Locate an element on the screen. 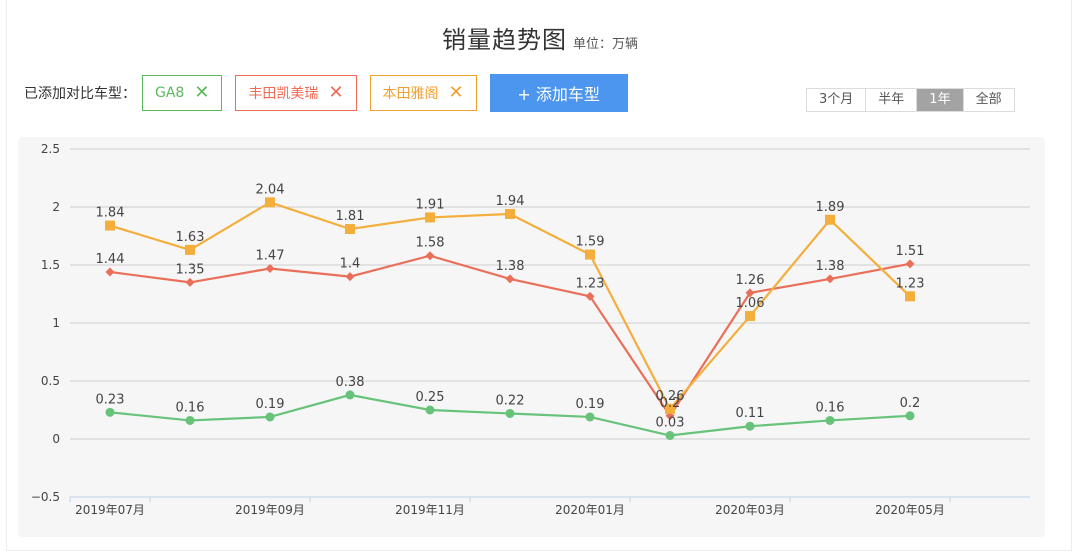 Image resolution: width=1080 pixels, height=555 pixels. y-axis: 2.5 2 1.5 1 0.5 0 −0.5 is located at coordinates (45, 323).